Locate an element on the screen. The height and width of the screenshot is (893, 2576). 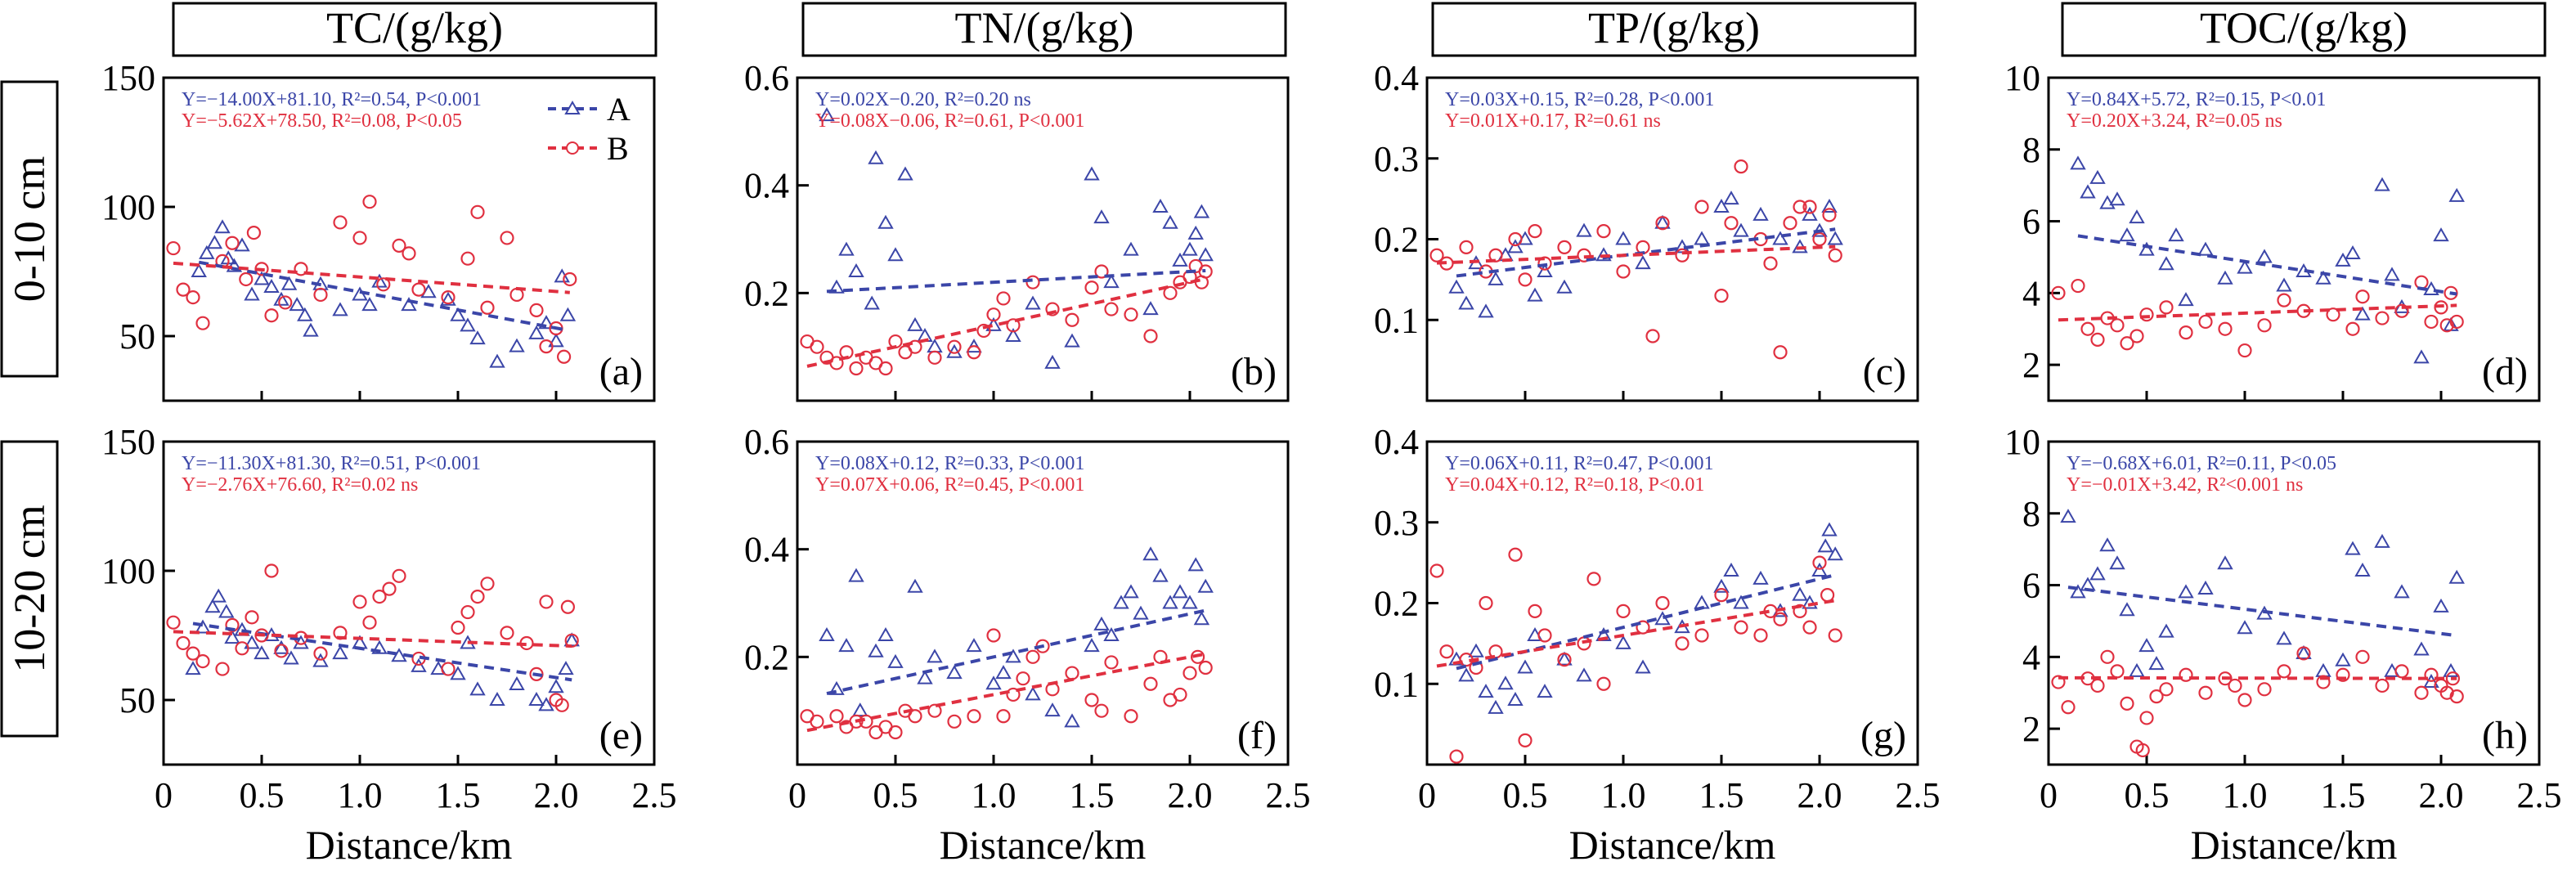
y-tick-label: 50 is located at coordinates (137, 700).